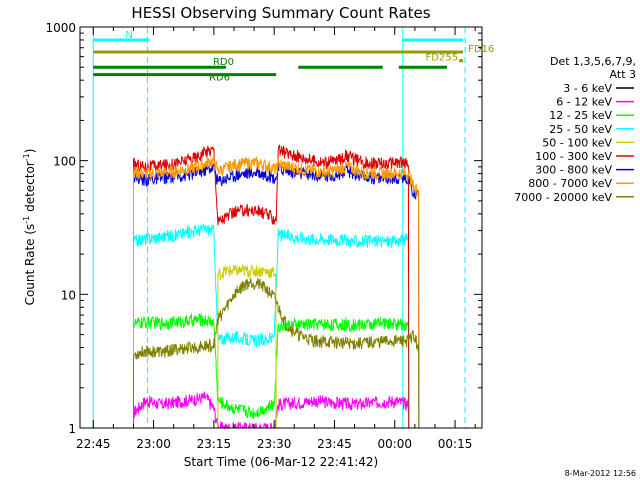 Image resolution: width=640 pixels, height=480 pixels. What do you see at coordinates (593, 61) in the screenshot?
I see `legend-header-1: Det 1,3,5,6,7,9,` at bounding box center [593, 61].